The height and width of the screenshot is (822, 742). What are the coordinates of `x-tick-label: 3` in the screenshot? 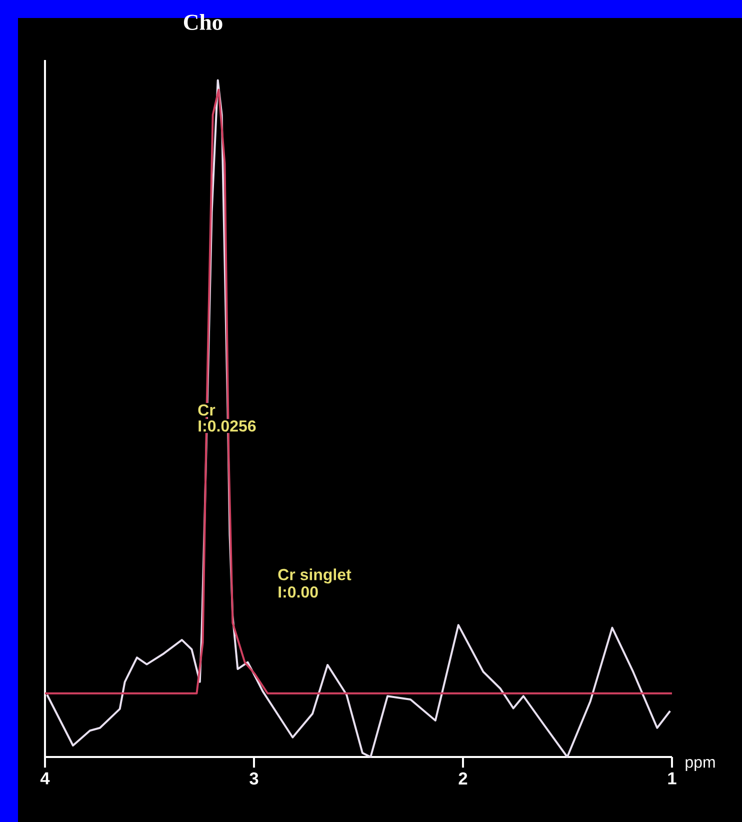 It's located at (254, 778).